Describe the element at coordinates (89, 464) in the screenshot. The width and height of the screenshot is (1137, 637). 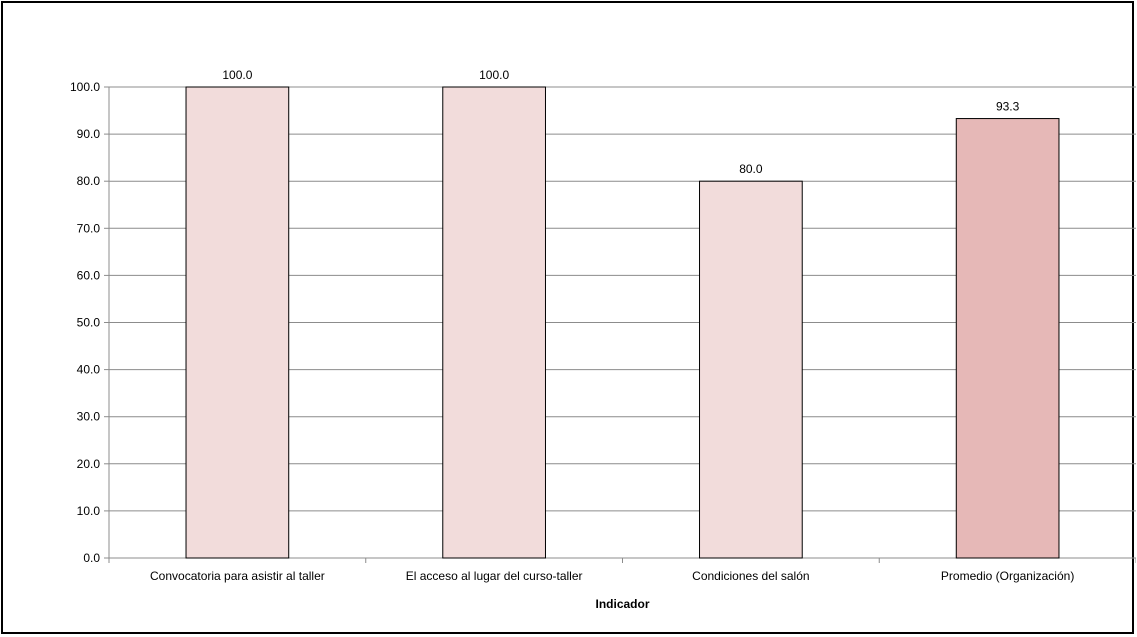
I see `y-tick-label: 20.0` at that location.